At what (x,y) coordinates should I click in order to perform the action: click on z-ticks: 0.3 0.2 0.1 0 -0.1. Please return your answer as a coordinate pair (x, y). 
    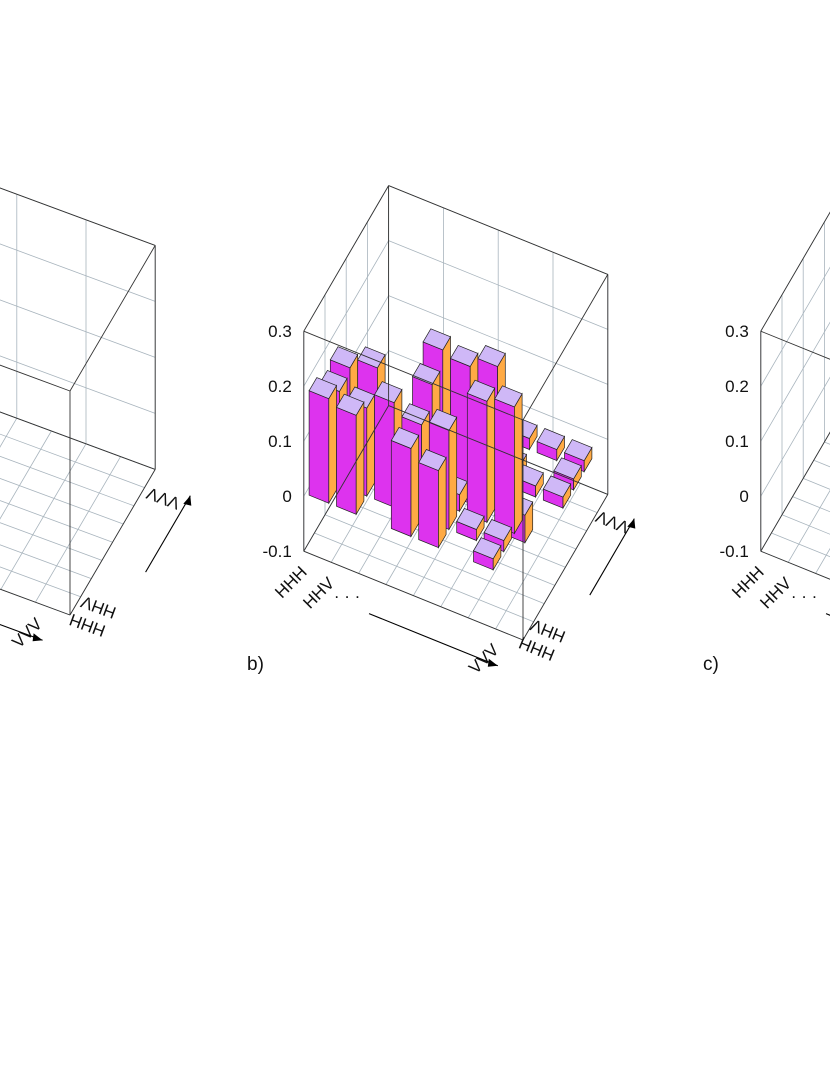
    Looking at the image, I should click on (734, 441).